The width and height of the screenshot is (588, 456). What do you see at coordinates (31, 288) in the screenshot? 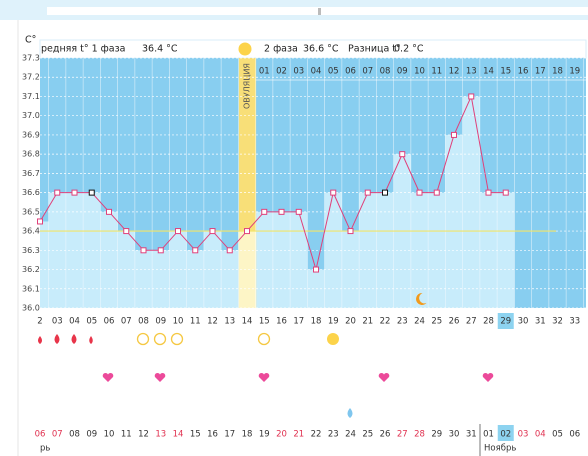
I see `y-tick-label: 36.1` at bounding box center [31, 288].